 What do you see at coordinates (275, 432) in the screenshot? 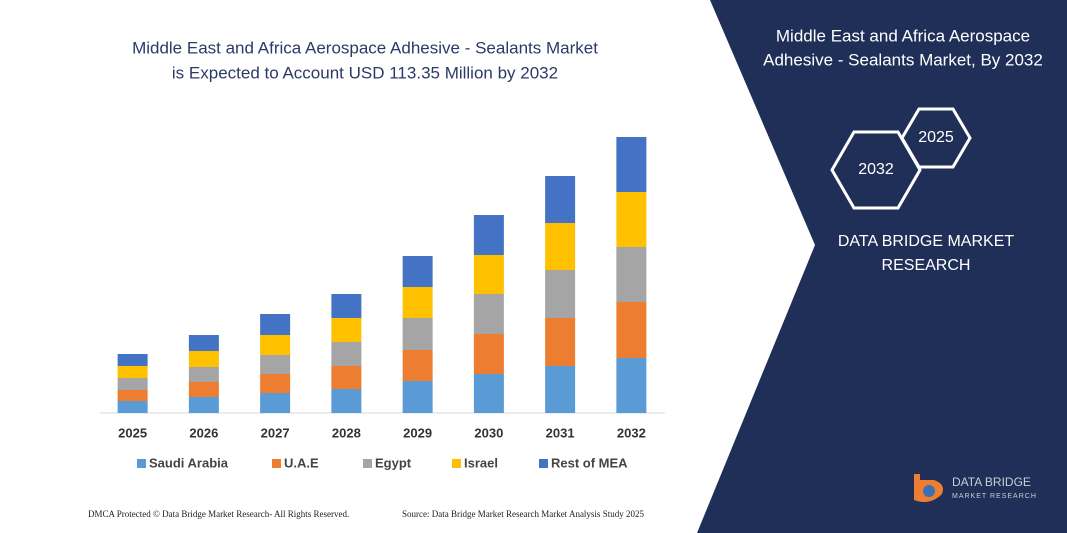
I see `x-tick-label: 2027` at bounding box center [275, 432].